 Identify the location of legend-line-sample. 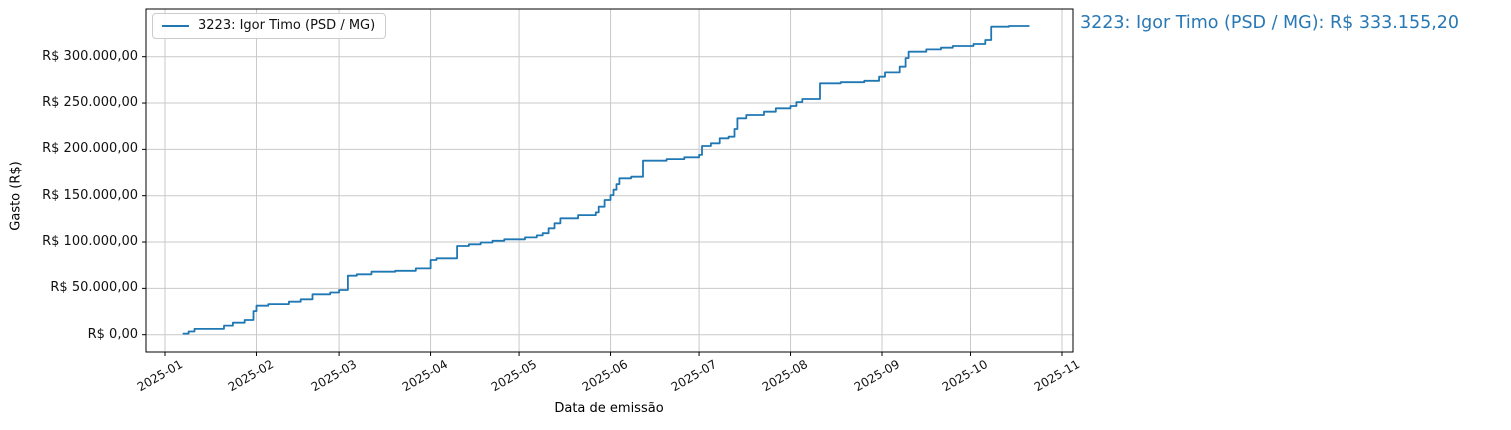
(175, 25).